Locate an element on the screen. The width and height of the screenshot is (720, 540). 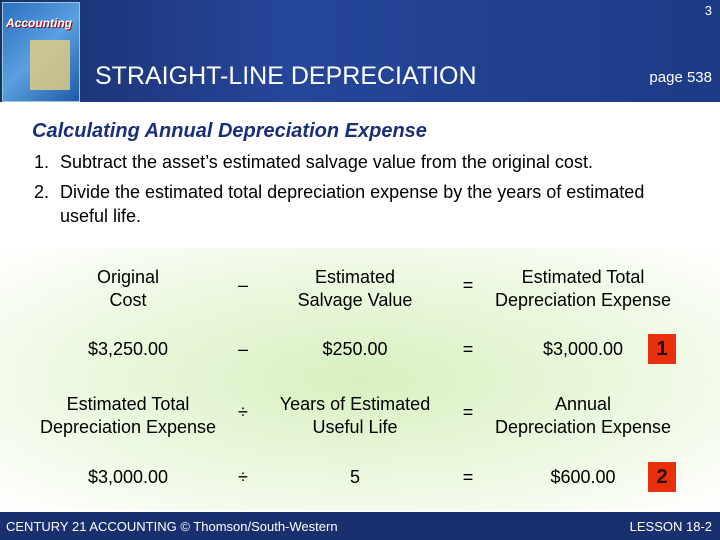
term: Years of Estimated Useful Life is located at coordinates (355, 416).